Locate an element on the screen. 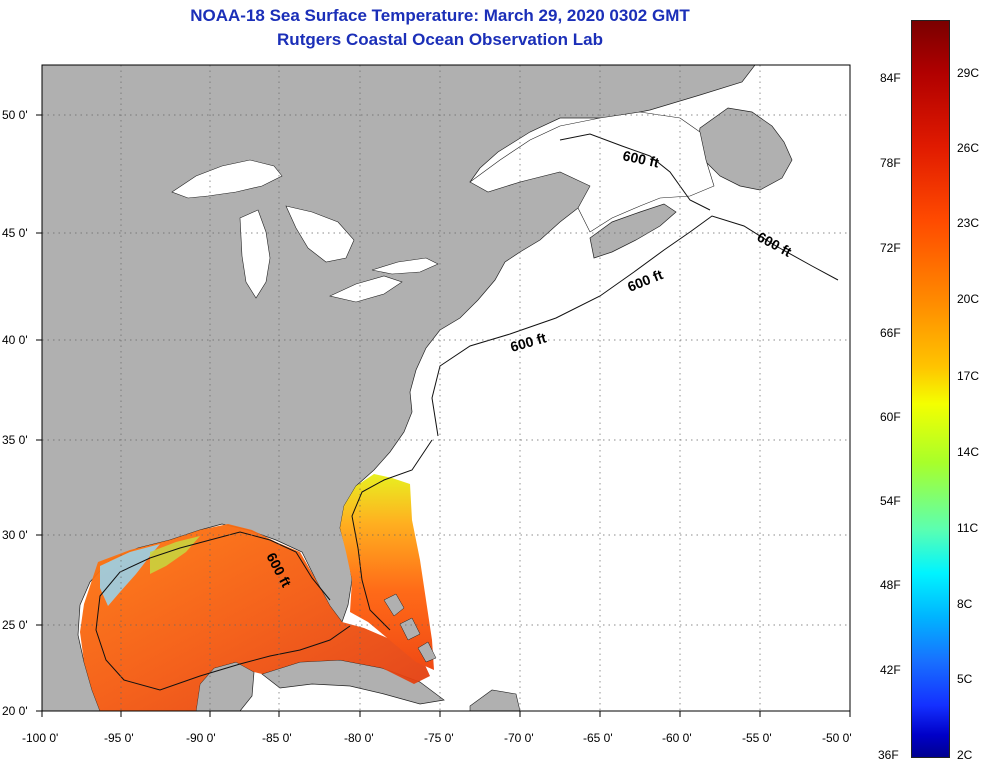  x-tick-label: -60 0' is located at coordinates (677, 738).